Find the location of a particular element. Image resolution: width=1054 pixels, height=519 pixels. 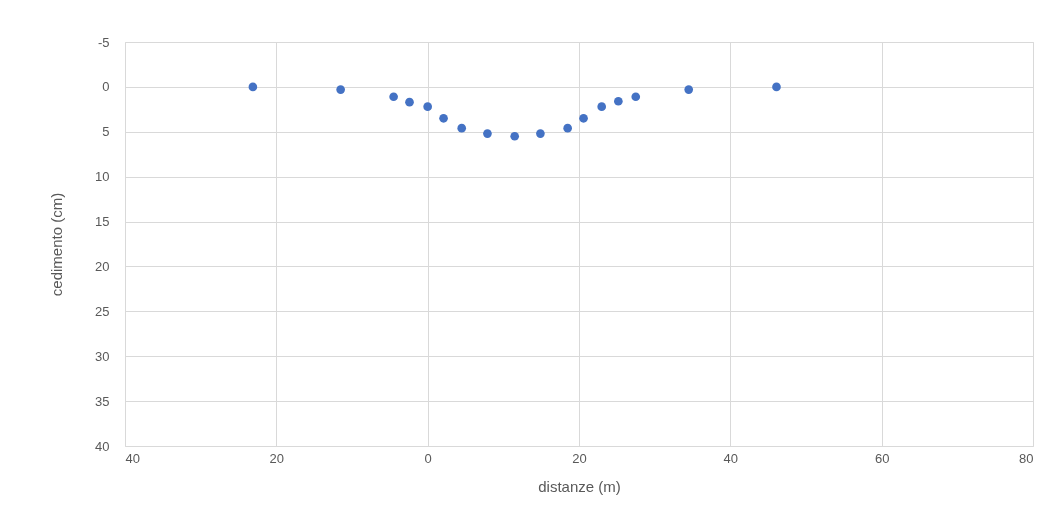

x-axis-title: distanze (m) is located at coordinates (579, 486).